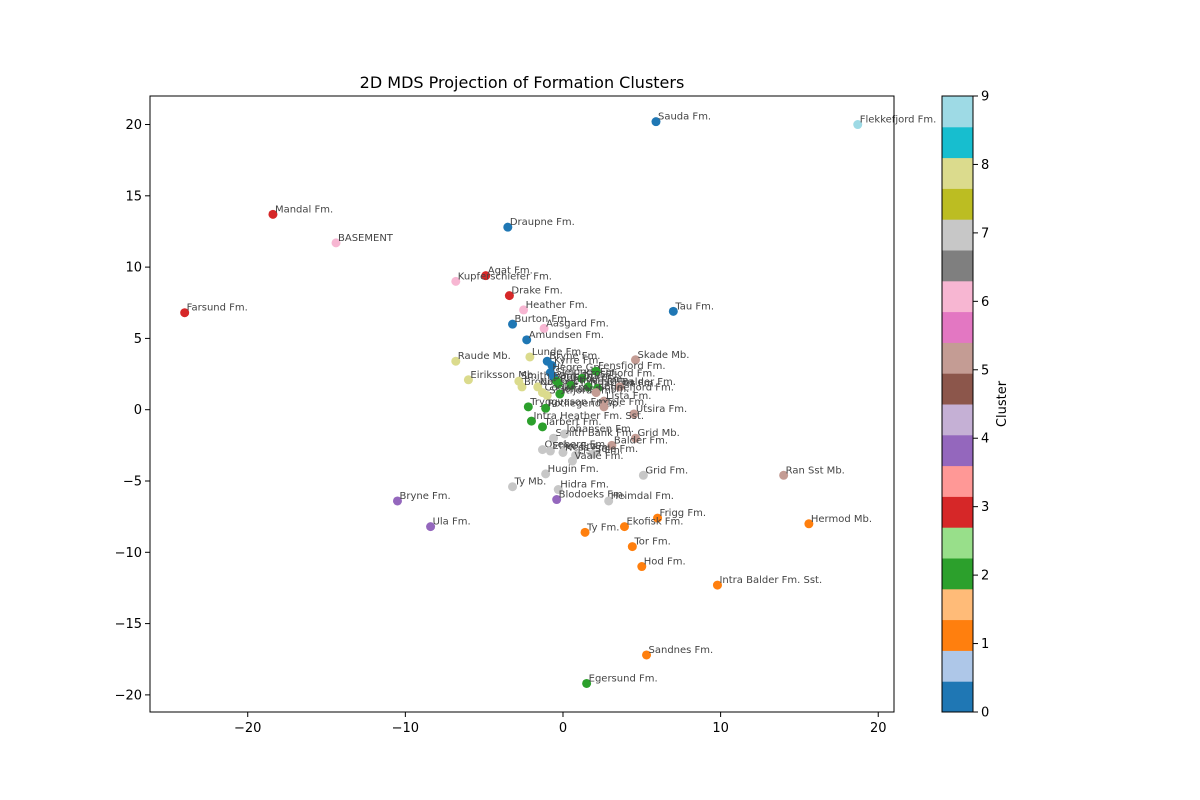 Image resolution: width=1200 pixels, height=800 pixels. What do you see at coordinates (304, 209) in the screenshot?
I see `point-label: Mandal Fm.` at bounding box center [304, 209].